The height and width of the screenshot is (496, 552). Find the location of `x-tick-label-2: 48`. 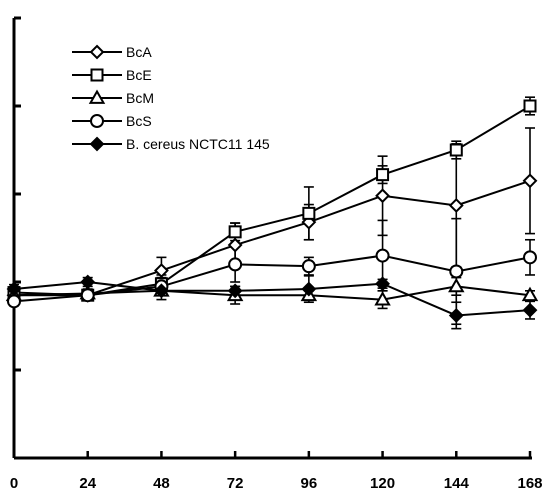

x-tick-label-2: 48 is located at coordinates (161, 483).